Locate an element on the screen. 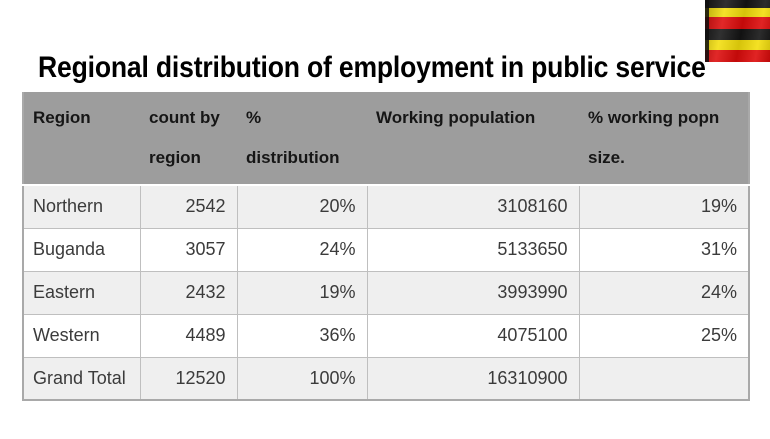 The width and height of the screenshot is (770, 439). table-row-northern: Northern 2542 20% 3108160 19% is located at coordinates (386, 206).